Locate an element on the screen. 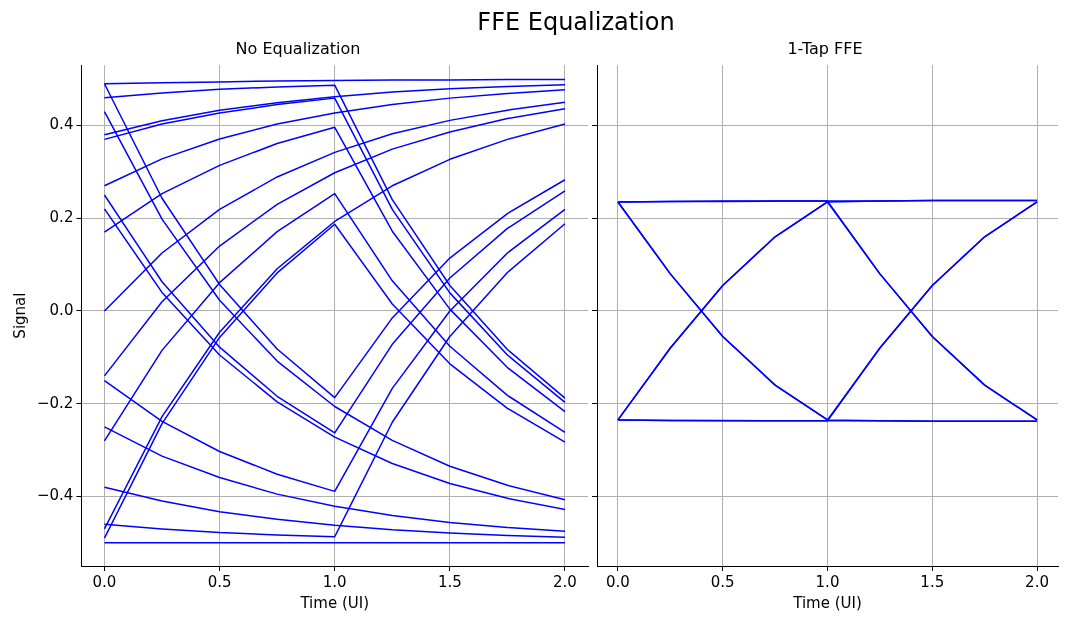 The height and width of the screenshot is (622, 1072). y-tick-label: 0.0 is located at coordinates (61, 309).